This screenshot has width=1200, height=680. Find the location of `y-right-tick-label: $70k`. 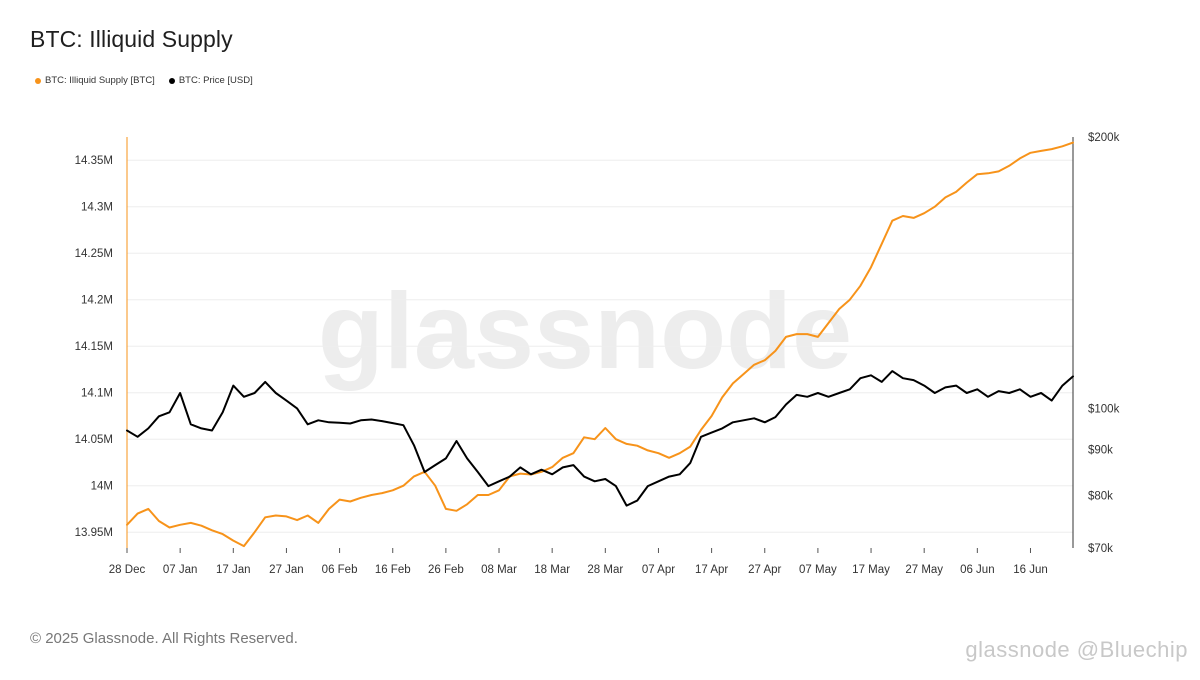

y-right-tick-label: $70k is located at coordinates (1100, 549).